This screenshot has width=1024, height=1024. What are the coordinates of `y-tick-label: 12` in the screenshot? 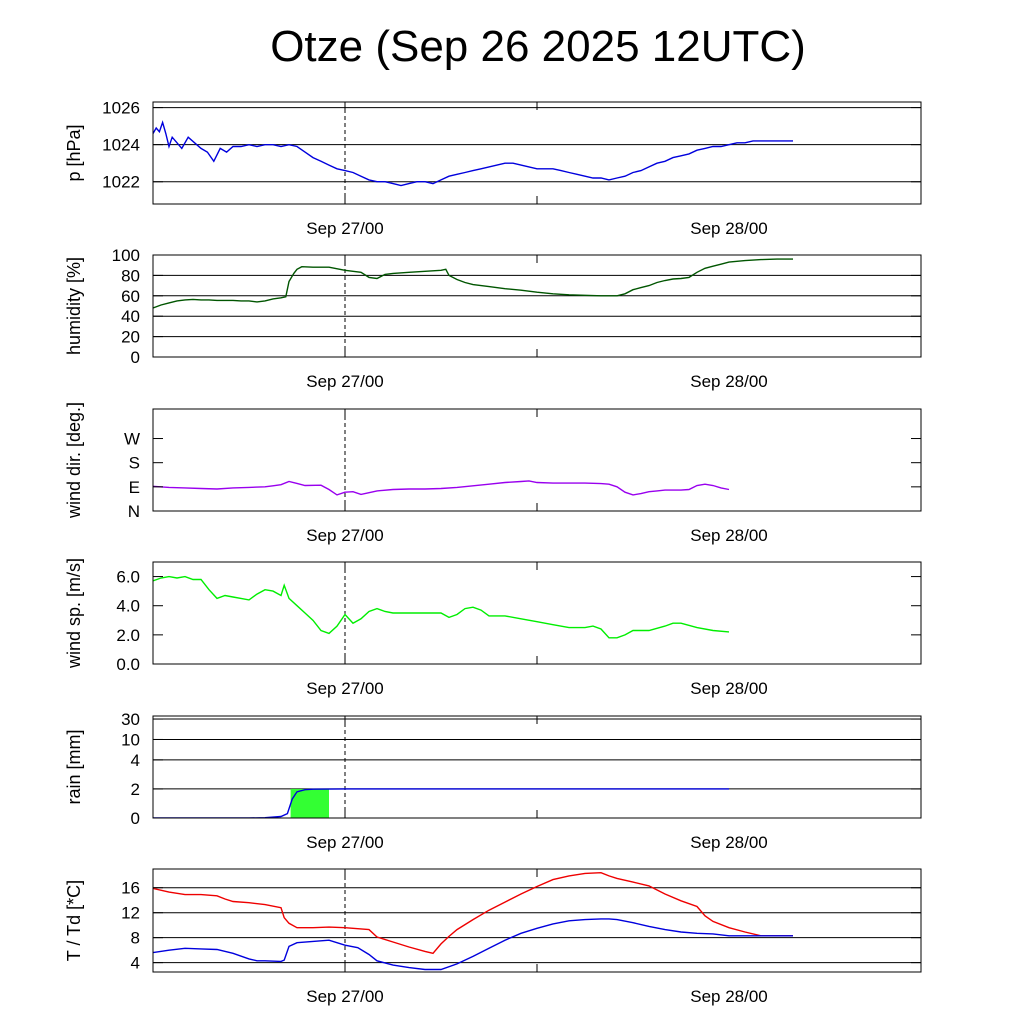 It's located at (130, 913).